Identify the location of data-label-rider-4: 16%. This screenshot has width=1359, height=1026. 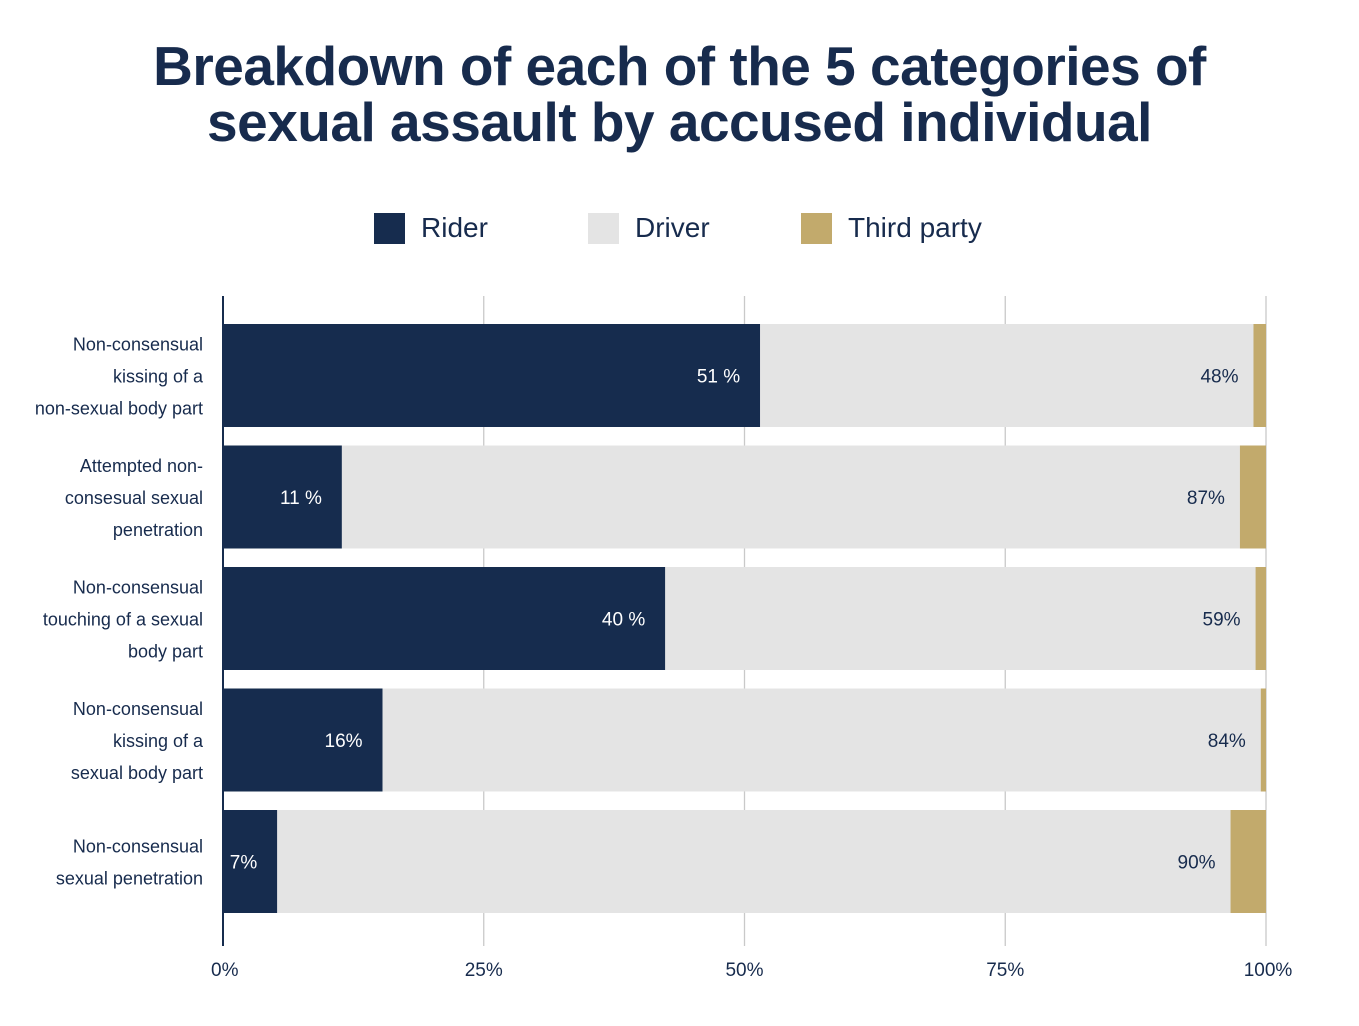
(344, 741).